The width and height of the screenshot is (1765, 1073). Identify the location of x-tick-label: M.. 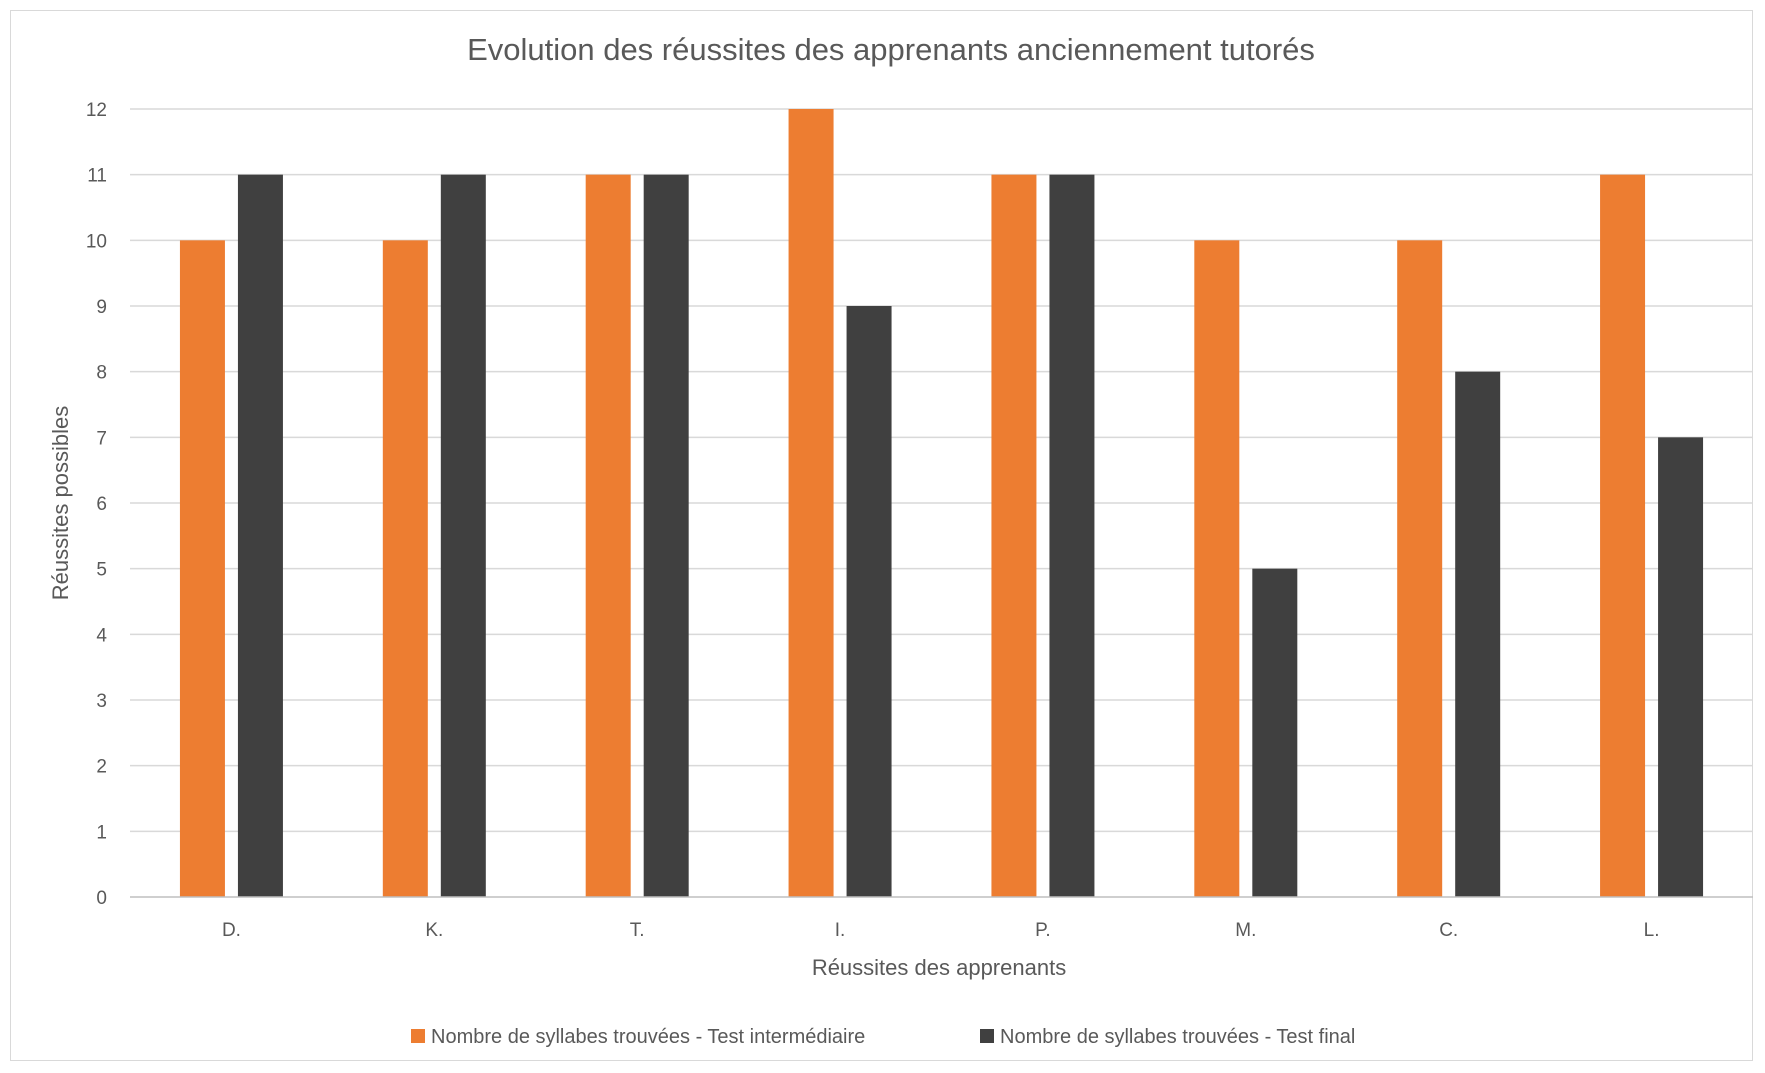
(1245, 930).